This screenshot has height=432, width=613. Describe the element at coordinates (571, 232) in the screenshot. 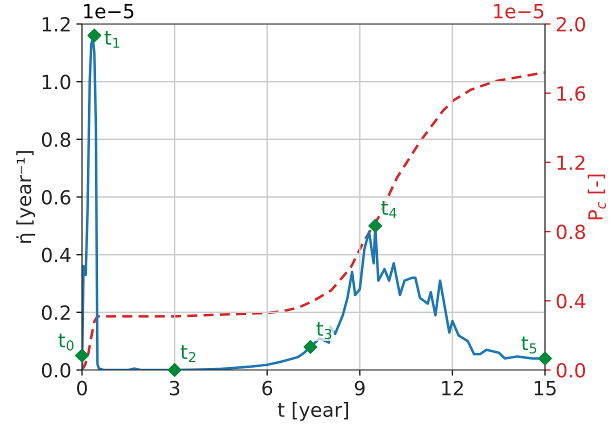

I see `y2-tick-label: 0.8` at that location.